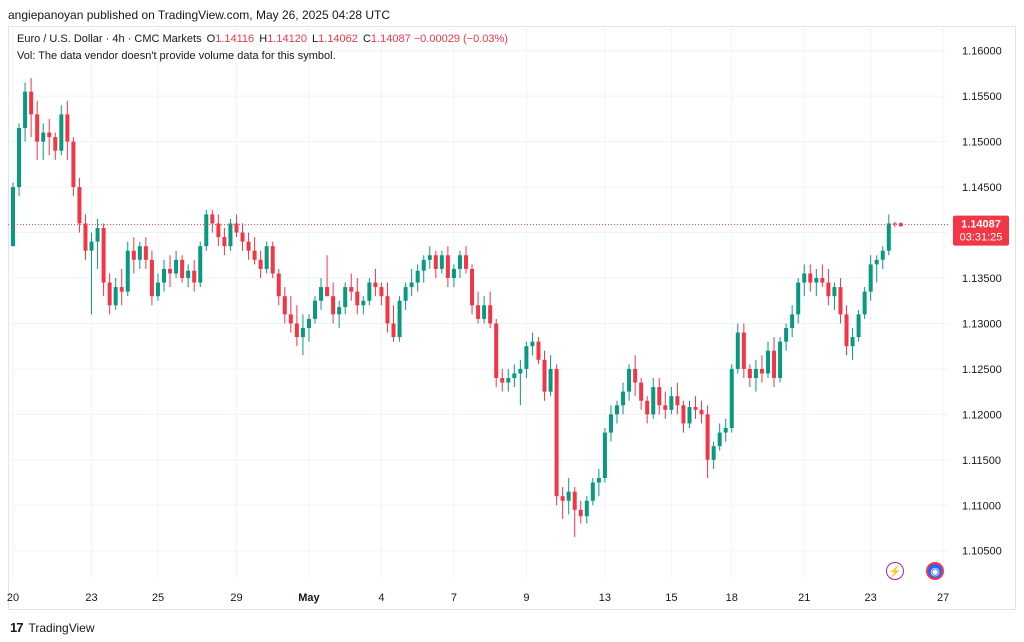 The height and width of the screenshot is (642, 1024). What do you see at coordinates (211, 39) in the screenshot?
I see `open-label: O` at bounding box center [211, 39].